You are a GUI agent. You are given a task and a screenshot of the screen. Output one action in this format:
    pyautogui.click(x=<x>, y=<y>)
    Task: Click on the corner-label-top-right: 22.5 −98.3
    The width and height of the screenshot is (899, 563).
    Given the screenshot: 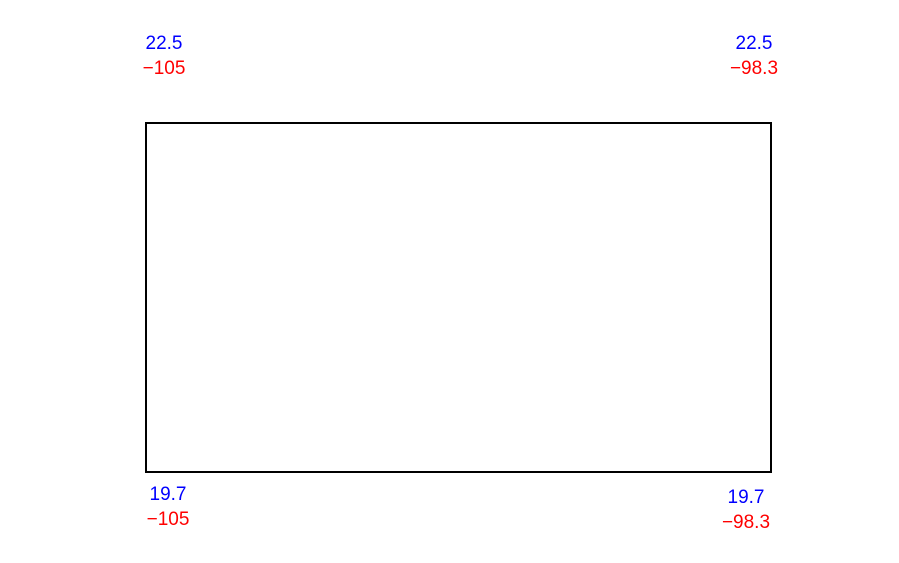 What is the action you would take?
    pyautogui.click(x=754, y=56)
    